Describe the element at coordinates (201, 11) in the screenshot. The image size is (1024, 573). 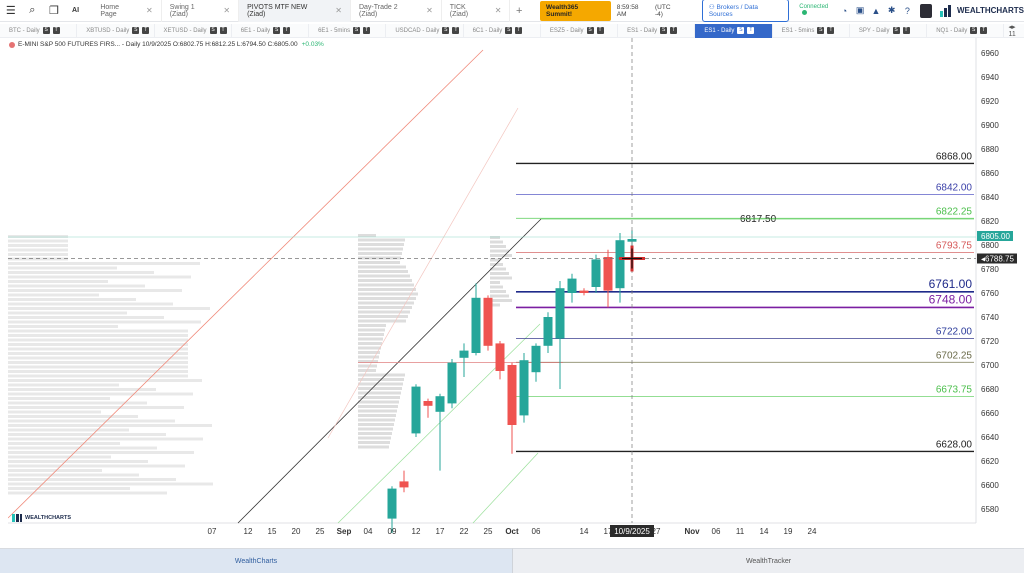
I see `tab-1: Swing 1 (Ziad) ✕` at that location.